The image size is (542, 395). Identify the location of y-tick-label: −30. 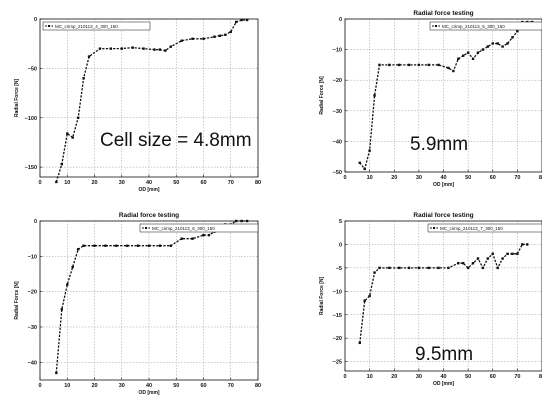
(32, 328).